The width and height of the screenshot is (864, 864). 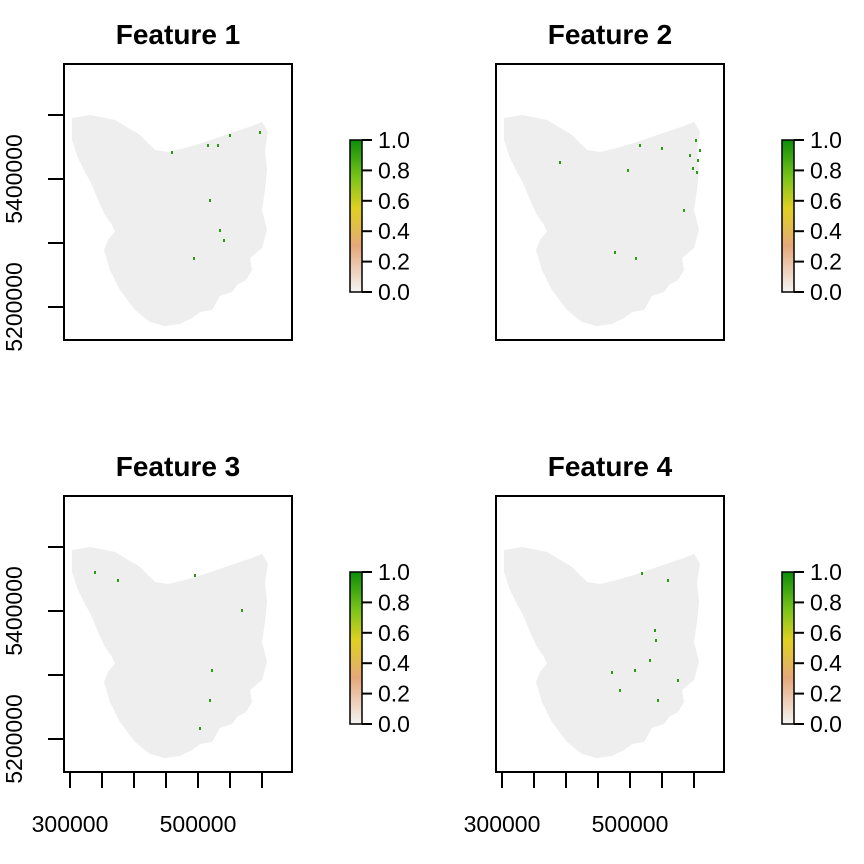 What do you see at coordinates (178, 34) in the screenshot?
I see `panel-title: Feature 1` at bounding box center [178, 34].